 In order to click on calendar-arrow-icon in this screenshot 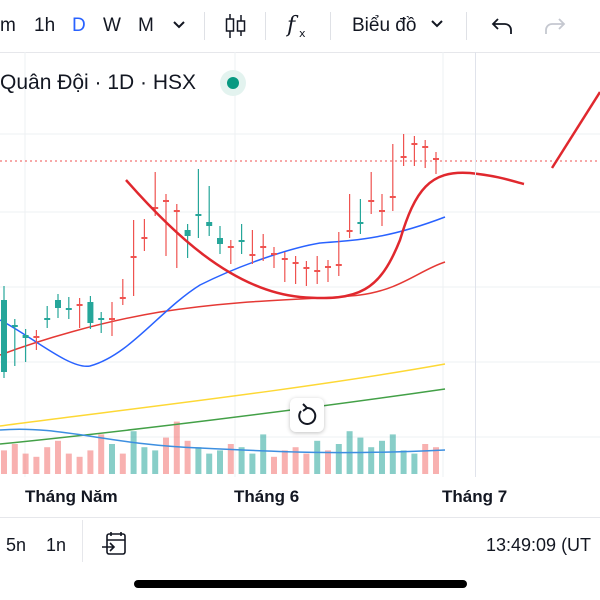, I will do `click(114, 543)`.